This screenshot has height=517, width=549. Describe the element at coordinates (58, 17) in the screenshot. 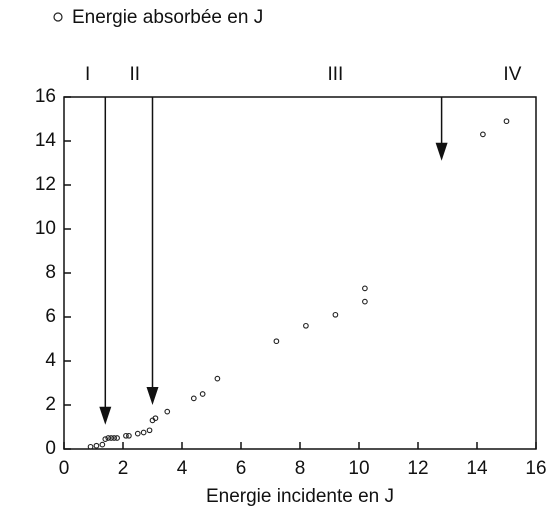

I see `legend-marker` at that location.